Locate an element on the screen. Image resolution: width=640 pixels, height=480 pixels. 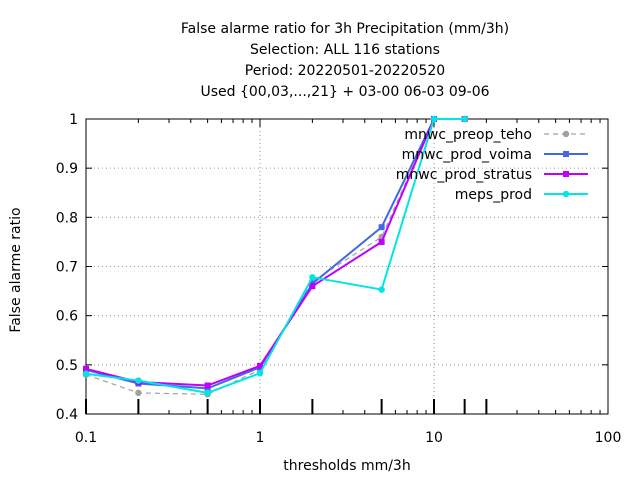
y-tick-label: 1 is located at coordinates (73, 120).